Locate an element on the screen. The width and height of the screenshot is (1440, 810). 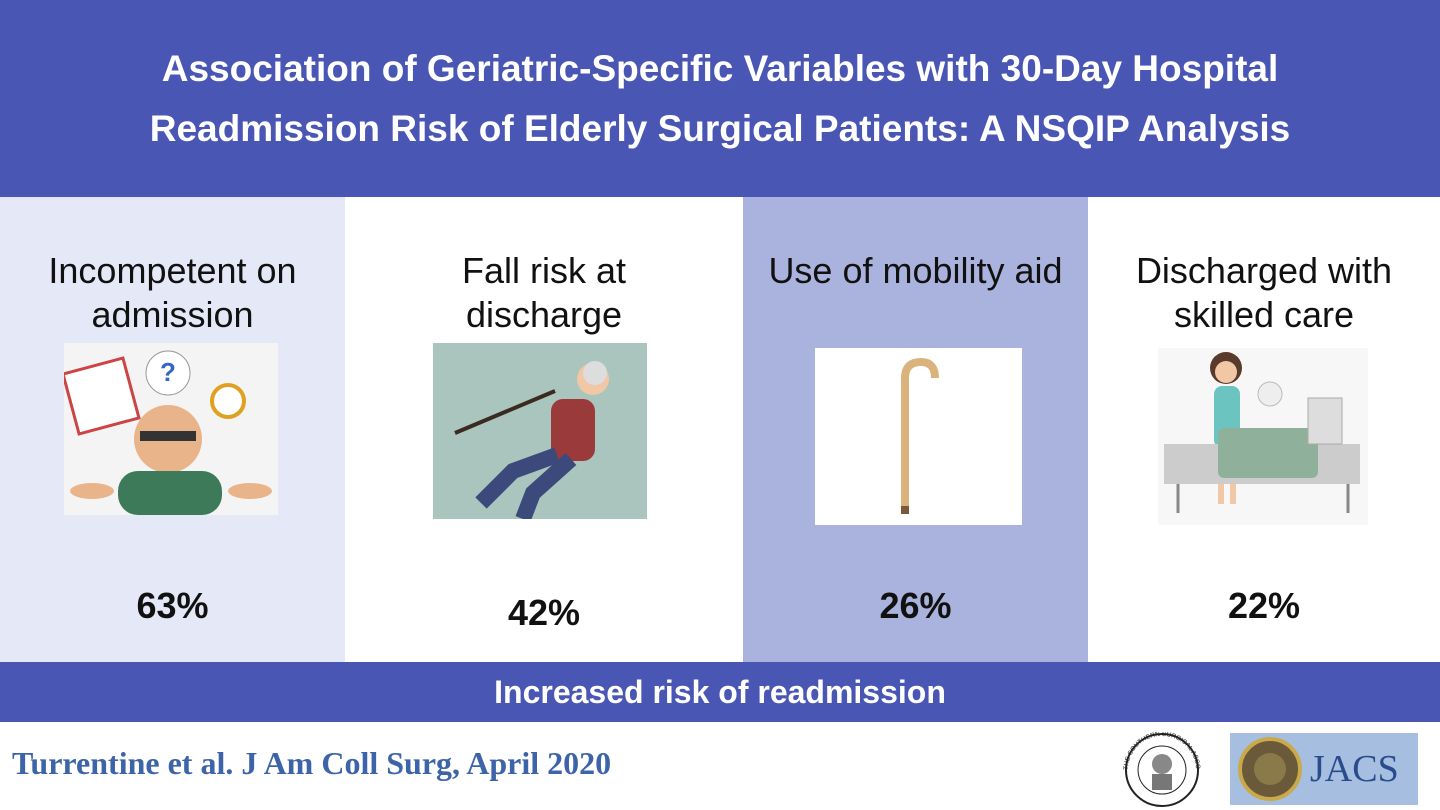
panel-value: 26% is located at coordinates (915, 605).